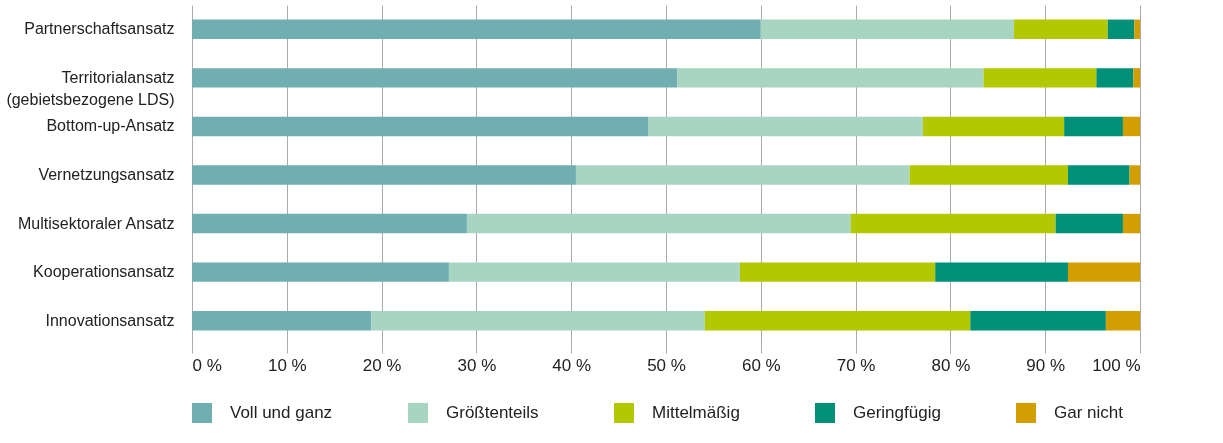 This screenshot has height=443, width=1223. I want to click on x-tick-label: 80 %, so click(951, 365).